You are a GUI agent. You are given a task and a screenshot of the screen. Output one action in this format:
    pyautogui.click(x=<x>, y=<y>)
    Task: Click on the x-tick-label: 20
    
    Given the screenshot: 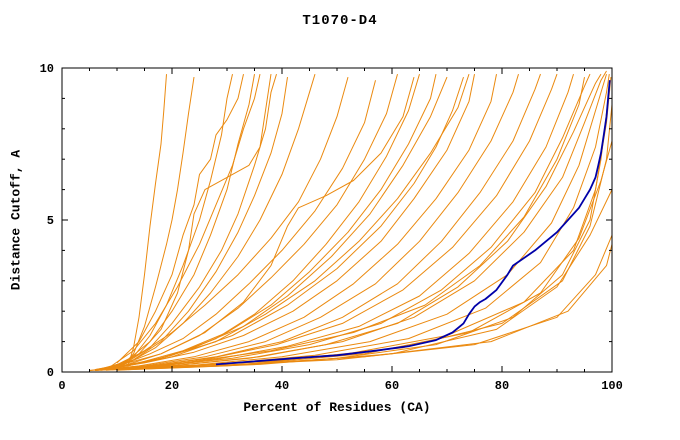 What is the action you would take?
    pyautogui.click(x=172, y=386)
    